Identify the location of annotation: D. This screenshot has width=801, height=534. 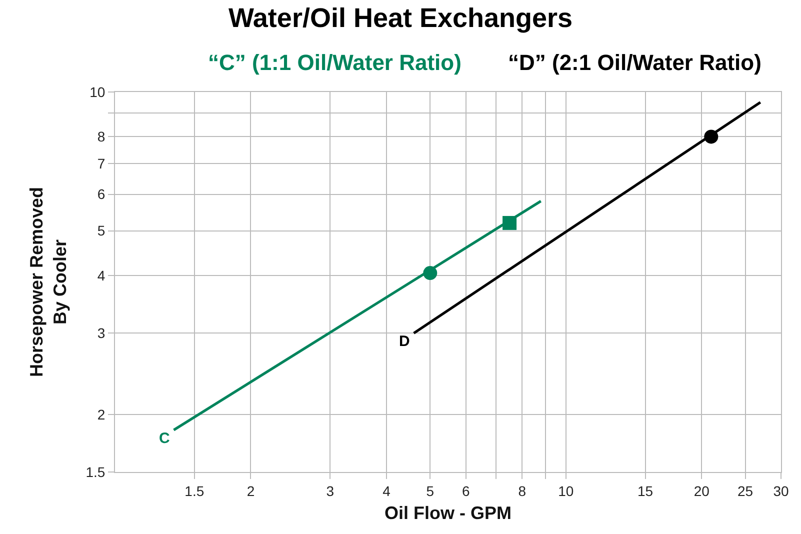
(404, 341).